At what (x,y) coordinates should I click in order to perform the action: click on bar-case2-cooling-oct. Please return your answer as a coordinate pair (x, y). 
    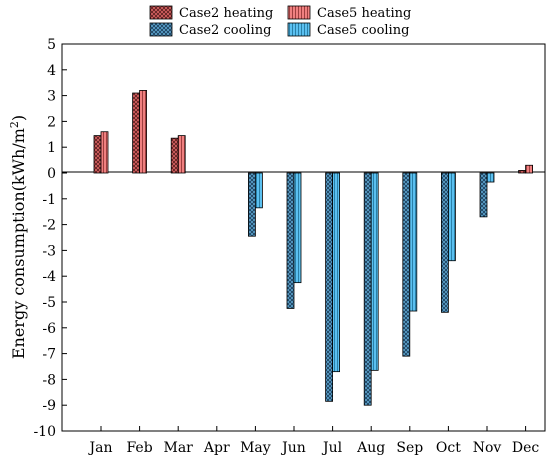
    Looking at the image, I should click on (444, 242).